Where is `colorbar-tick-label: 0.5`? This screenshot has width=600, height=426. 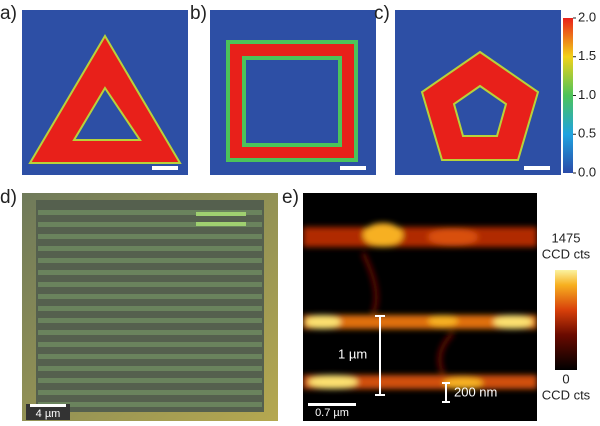
colorbar-tick-label: 0.5 is located at coordinates (587, 133).